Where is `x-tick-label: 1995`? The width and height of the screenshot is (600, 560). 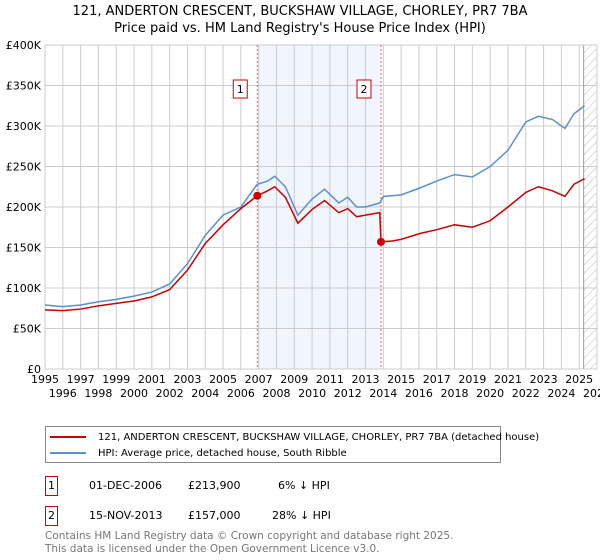
x-tick-label: 1995 is located at coordinates (45, 379).